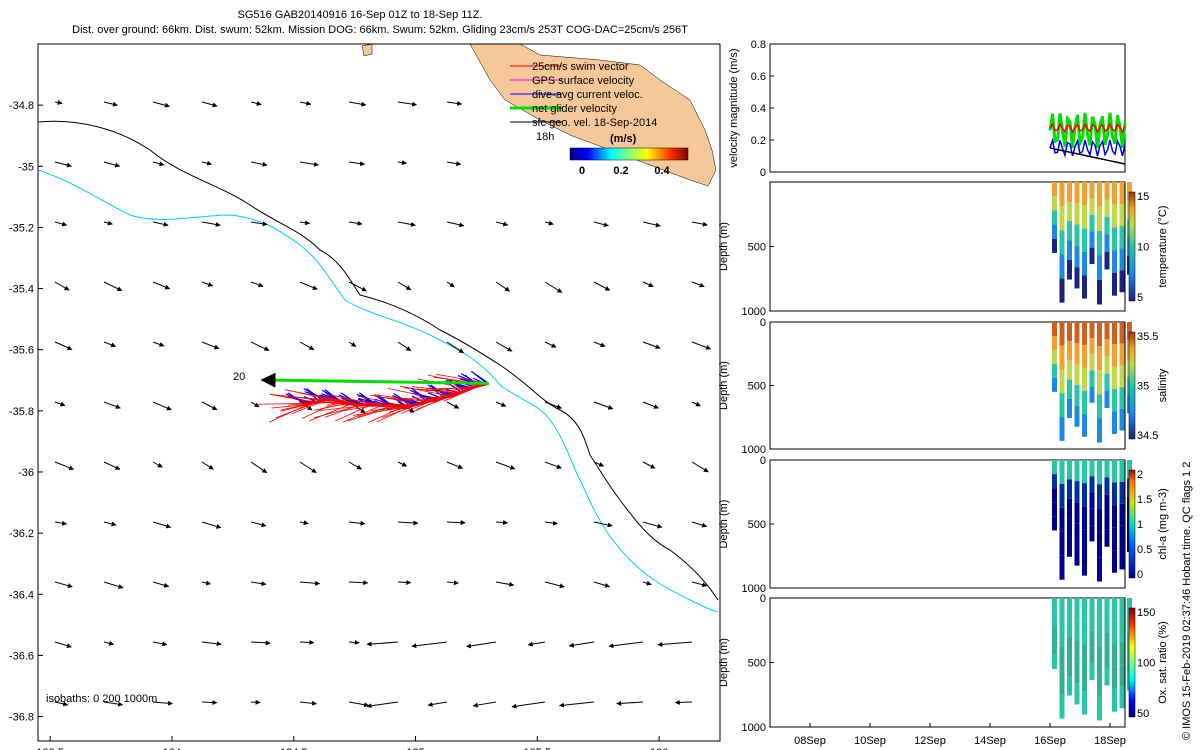 The image size is (1200, 750). I want to click on colorbar-tick-label: 10, so click(1143, 248).